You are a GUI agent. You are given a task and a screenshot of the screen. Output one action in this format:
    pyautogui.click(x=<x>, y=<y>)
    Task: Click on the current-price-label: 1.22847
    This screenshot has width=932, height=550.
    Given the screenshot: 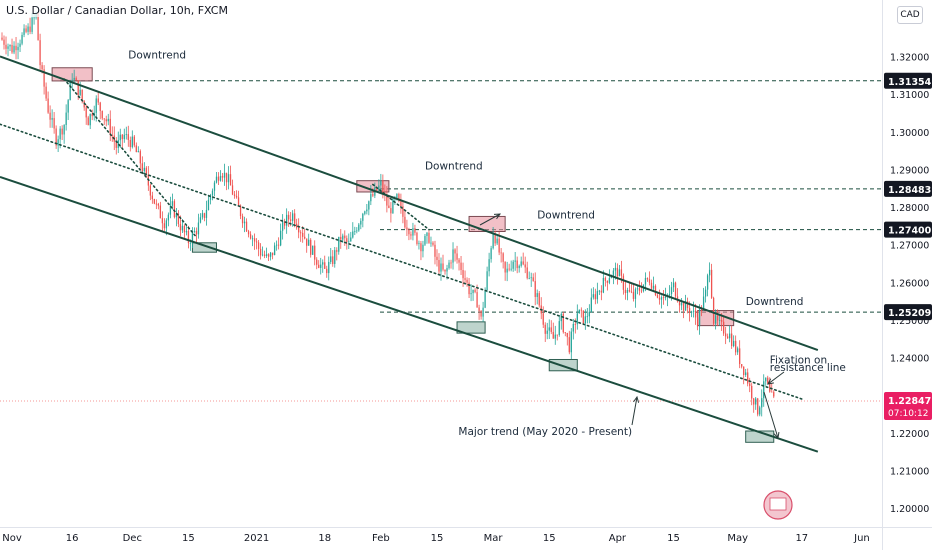 What is the action you would take?
    pyautogui.click(x=909, y=401)
    